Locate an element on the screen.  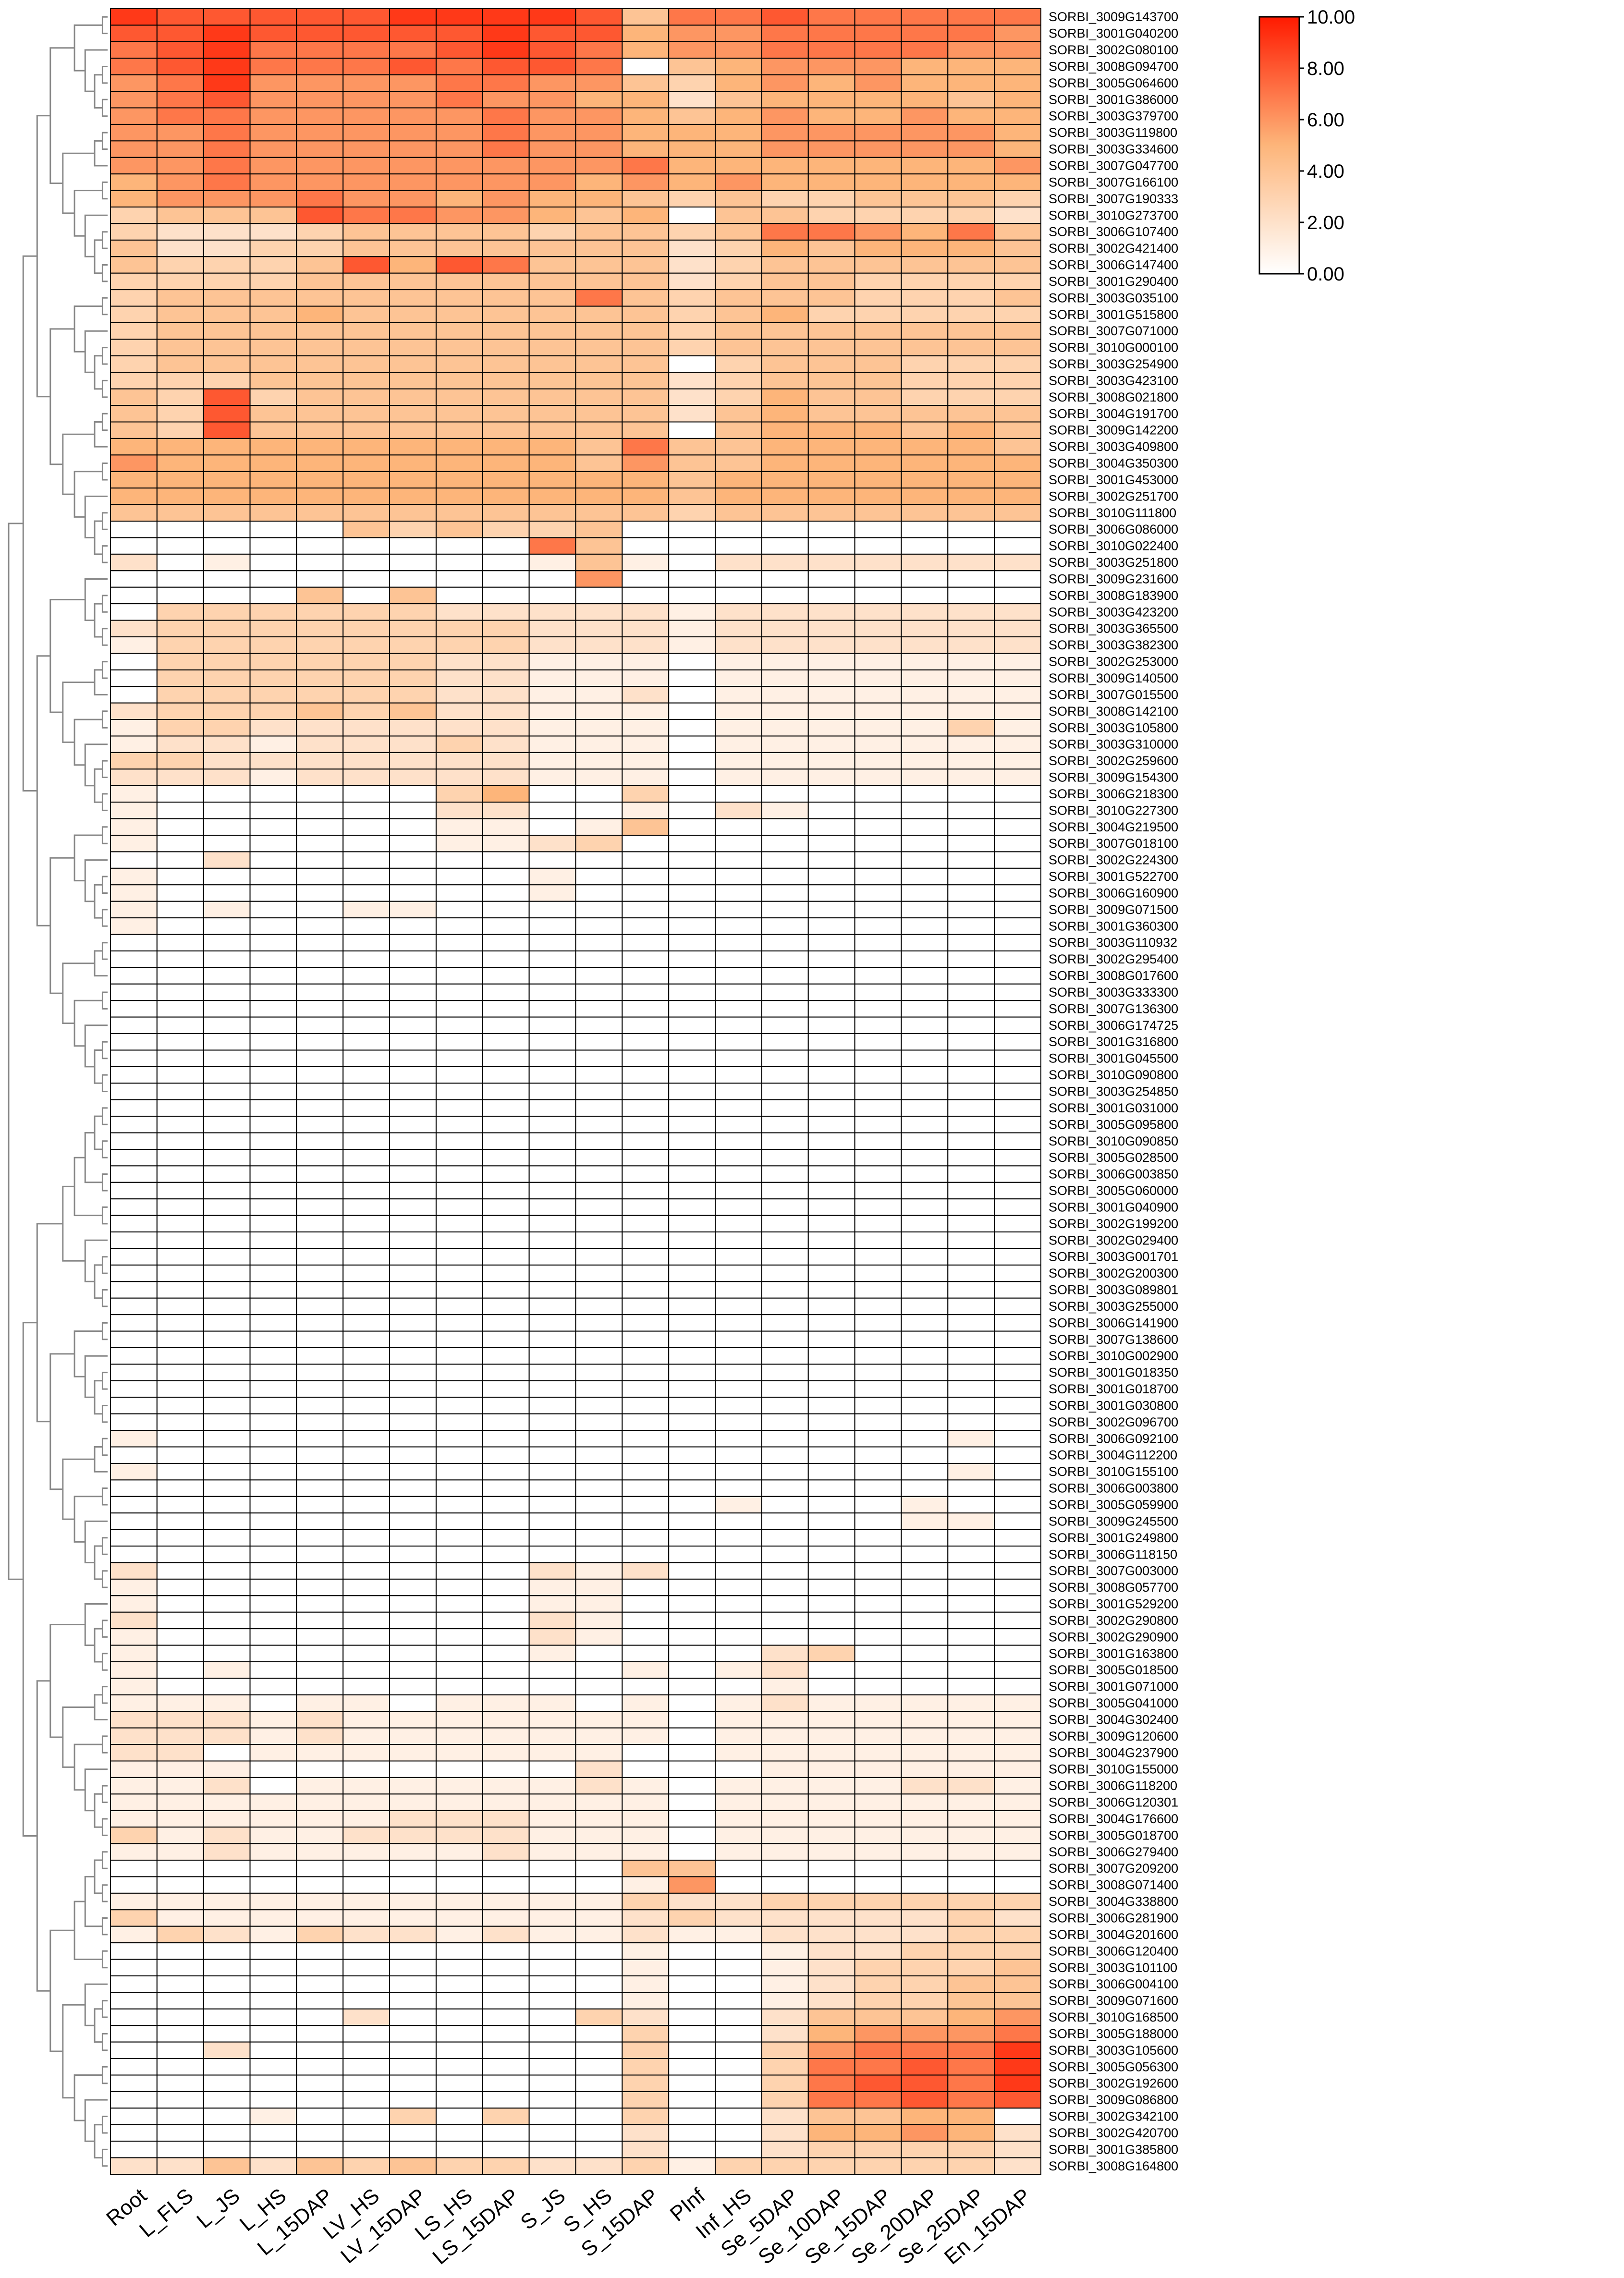
row-label: SORBI_3006G092100 is located at coordinates (1113, 1438).